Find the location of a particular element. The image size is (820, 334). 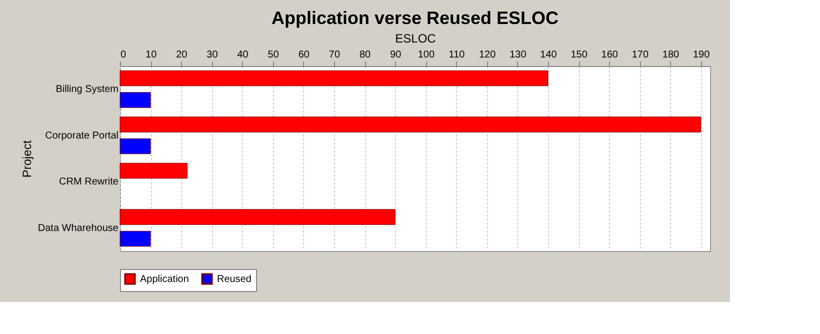

x-tick-label: 160 is located at coordinates (609, 55).